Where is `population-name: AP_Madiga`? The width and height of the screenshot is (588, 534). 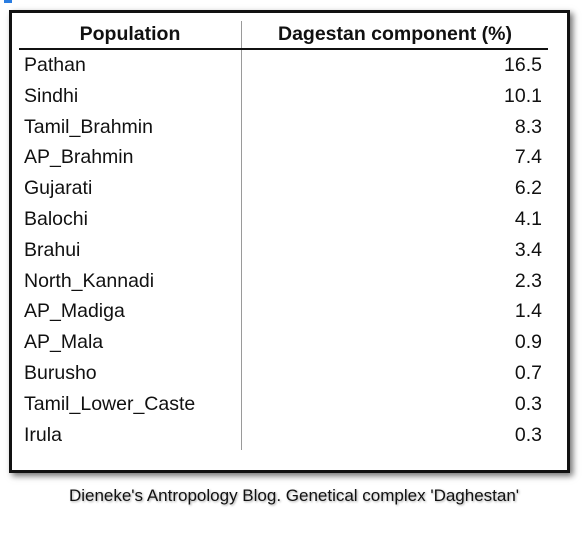
population-name: AP_Madiga is located at coordinates (130, 312).